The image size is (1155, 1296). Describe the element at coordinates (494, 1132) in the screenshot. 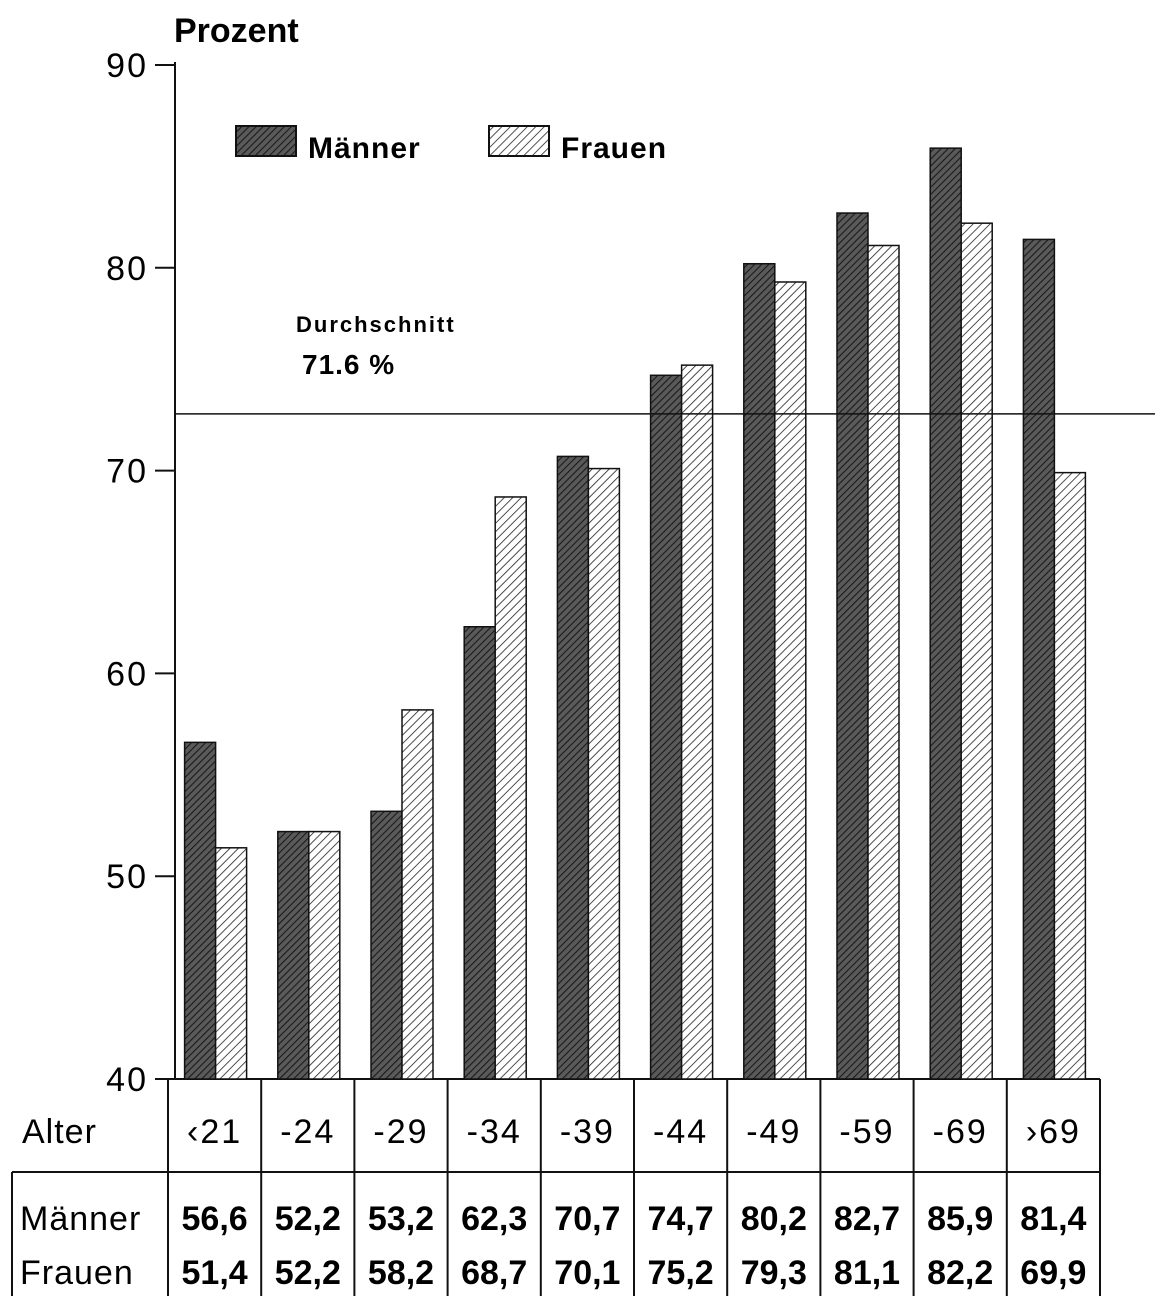

I see `x-tick-label: -34` at that location.